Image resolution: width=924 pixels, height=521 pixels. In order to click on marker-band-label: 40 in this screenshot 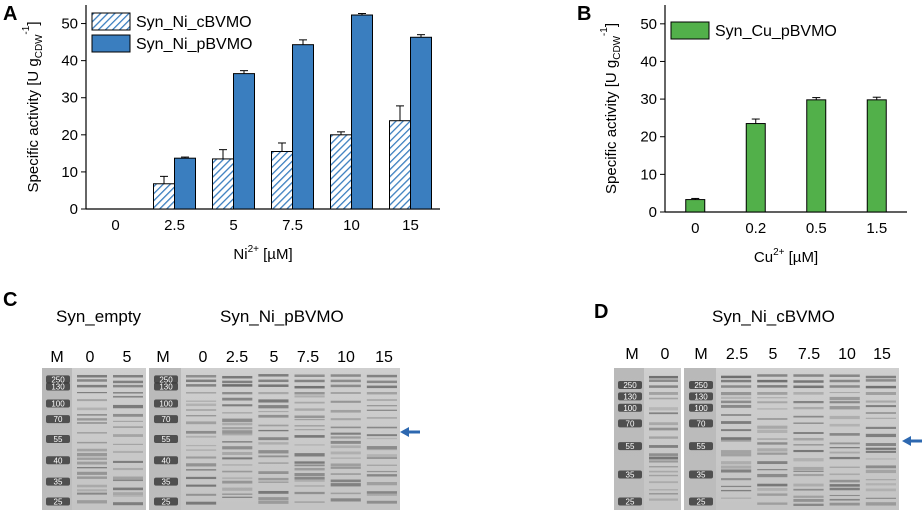, I will do `click(58, 460)`.